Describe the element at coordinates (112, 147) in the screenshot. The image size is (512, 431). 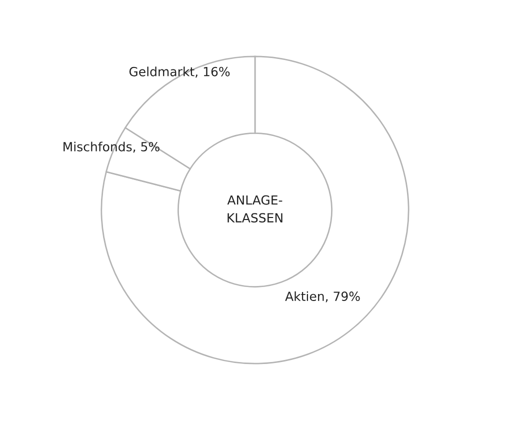
I see `slice-label: Mischfonds, 5%` at that location.